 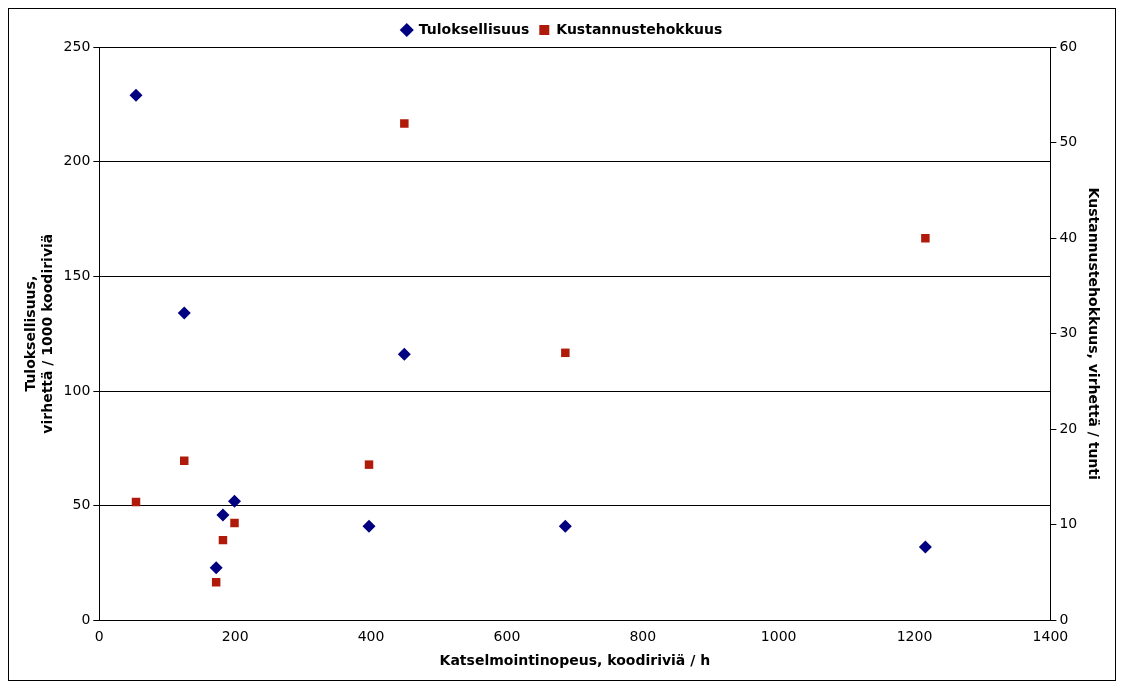 What do you see at coordinates (1068, 45) in the screenshot?
I see `y2-tick-label: 60` at bounding box center [1068, 45].